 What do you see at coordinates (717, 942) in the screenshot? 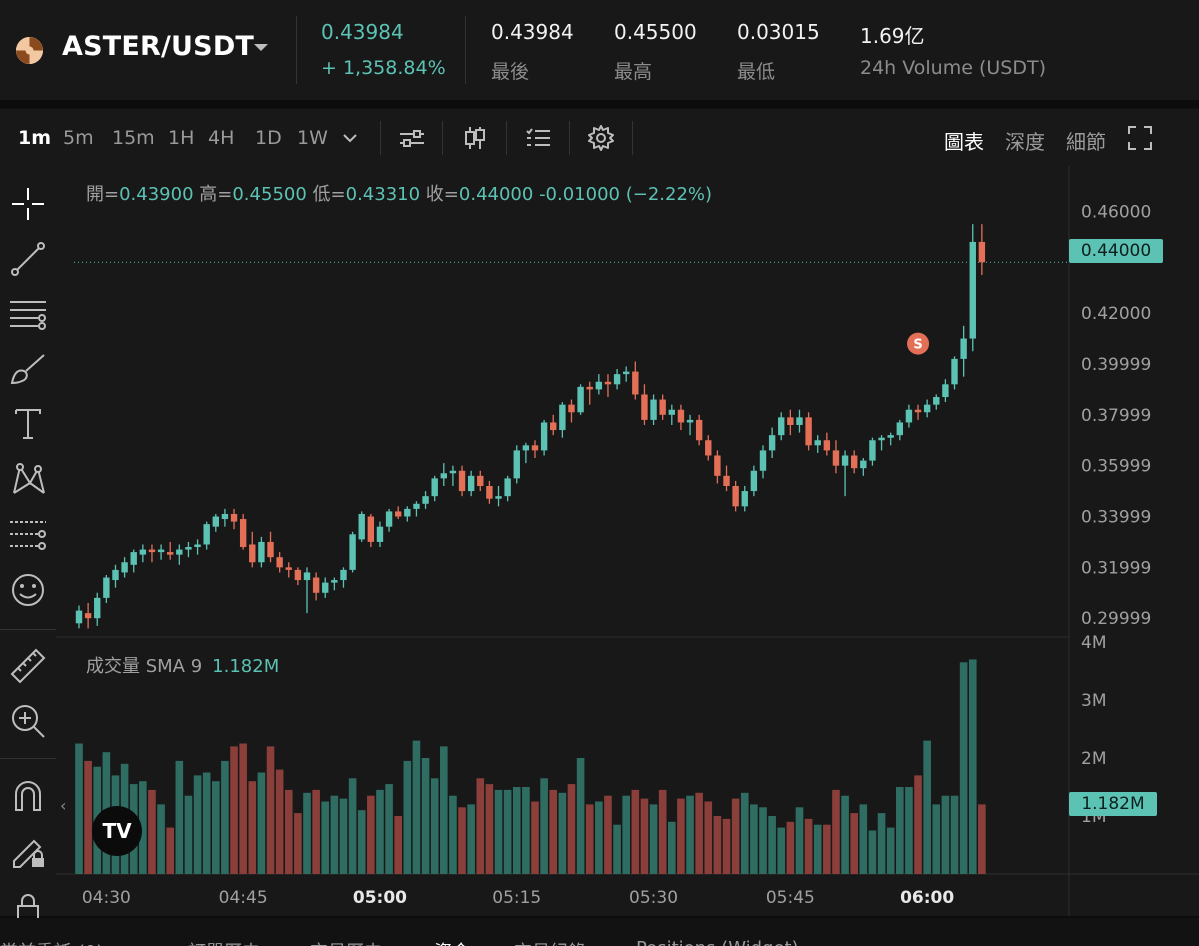
I see `tab-positions-widget: Positions (Widget)` at bounding box center [717, 942].